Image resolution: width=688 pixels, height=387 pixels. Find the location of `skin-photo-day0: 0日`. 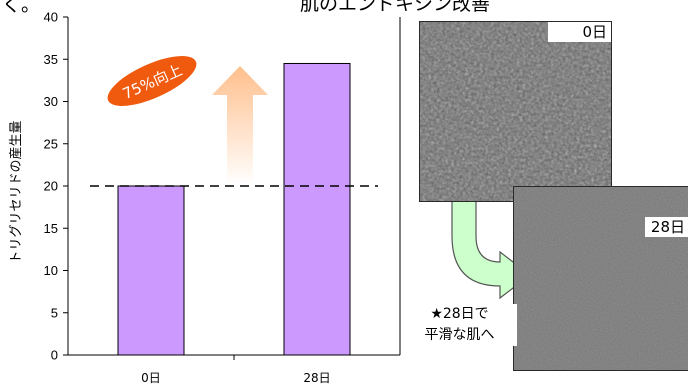

skin-photo-day0: 0日 is located at coordinates (515, 111).